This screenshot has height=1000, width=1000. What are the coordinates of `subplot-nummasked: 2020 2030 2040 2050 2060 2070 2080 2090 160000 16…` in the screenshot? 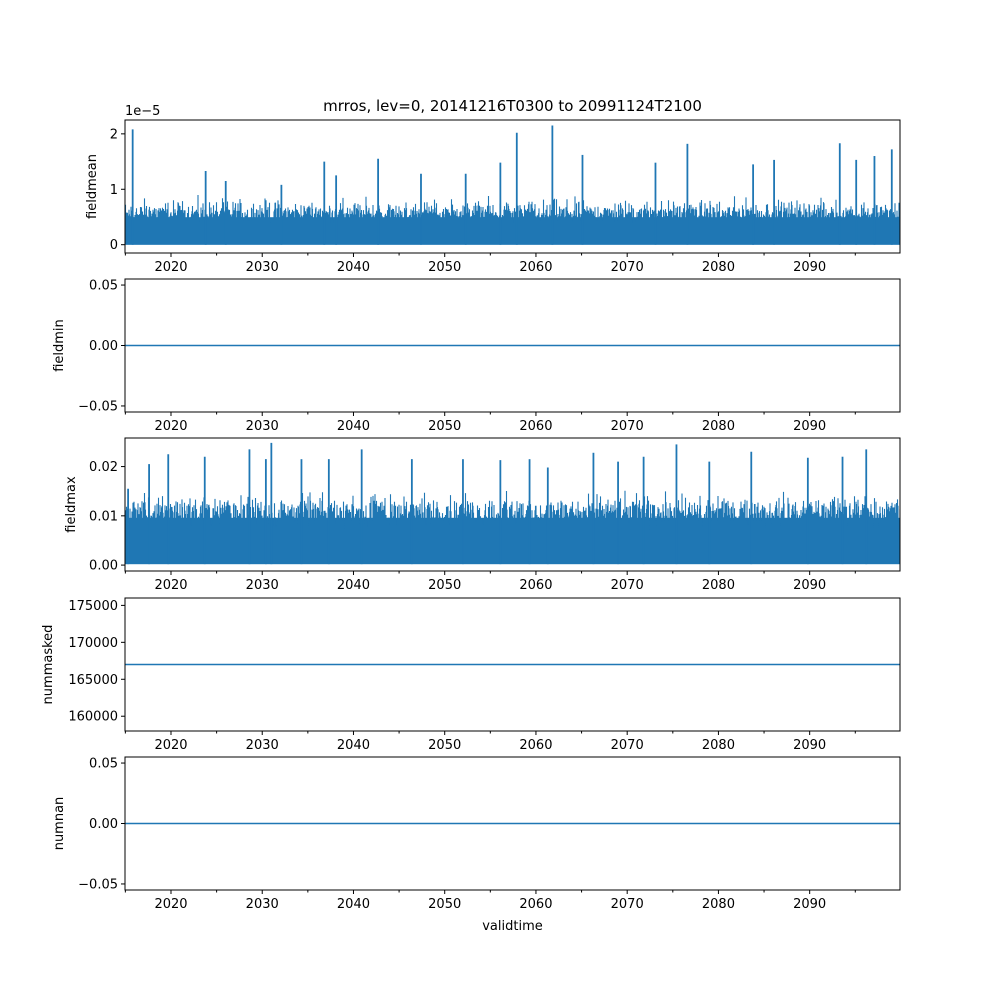 It's located at (471, 675).